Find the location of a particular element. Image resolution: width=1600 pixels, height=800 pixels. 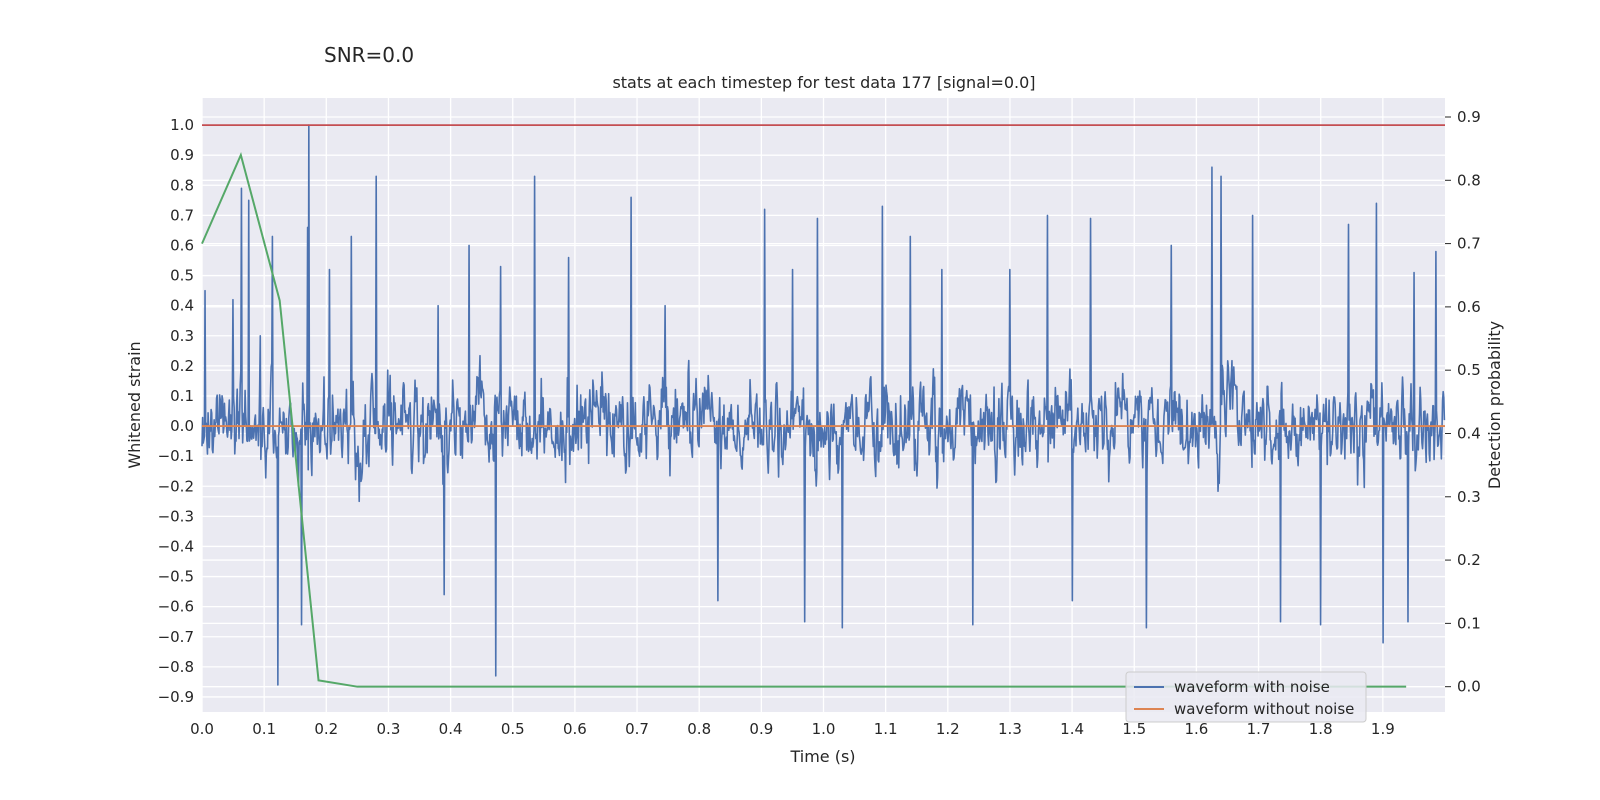

y-right-tick-label: 0.7 is located at coordinates (1469, 244).